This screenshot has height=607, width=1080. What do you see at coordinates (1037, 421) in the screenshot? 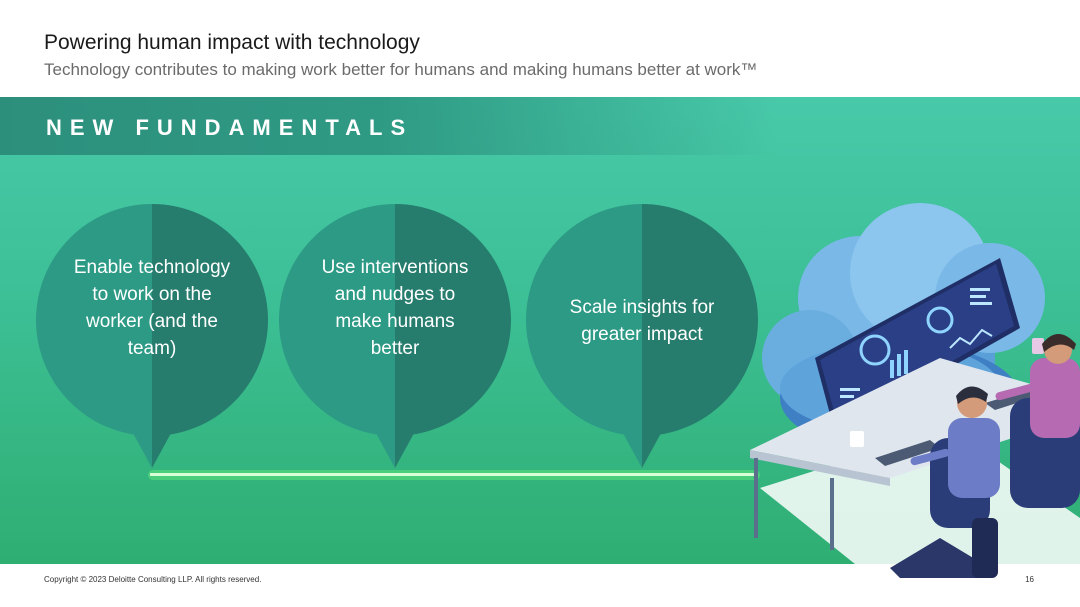
I see `worker-back` at bounding box center [1037, 421].